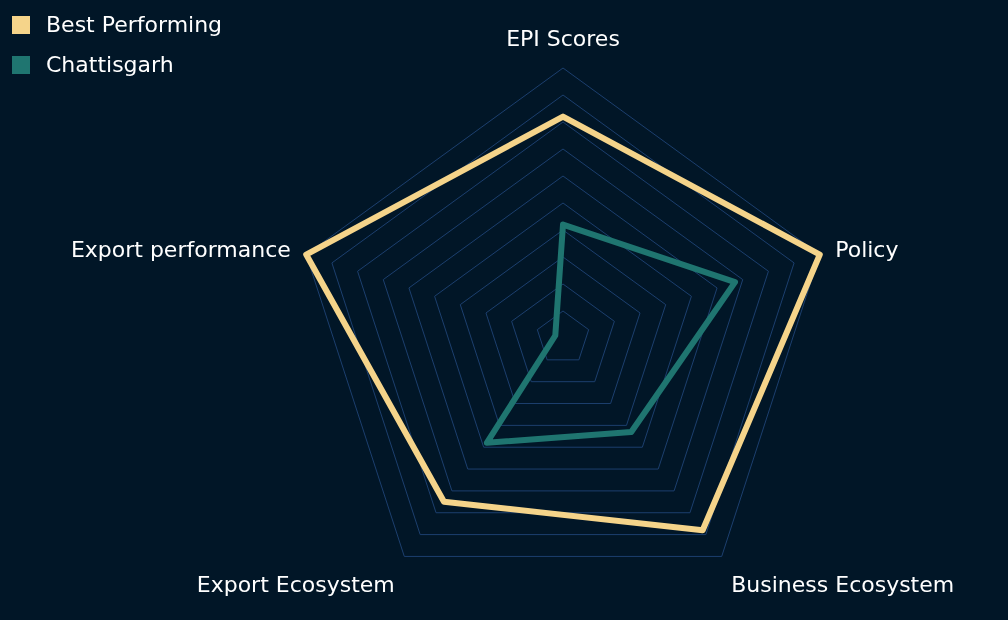 Image resolution: width=1008 pixels, height=620 pixels. Describe the element at coordinates (110, 64) in the screenshot. I see `legend-label: Chattisgarh` at that location.